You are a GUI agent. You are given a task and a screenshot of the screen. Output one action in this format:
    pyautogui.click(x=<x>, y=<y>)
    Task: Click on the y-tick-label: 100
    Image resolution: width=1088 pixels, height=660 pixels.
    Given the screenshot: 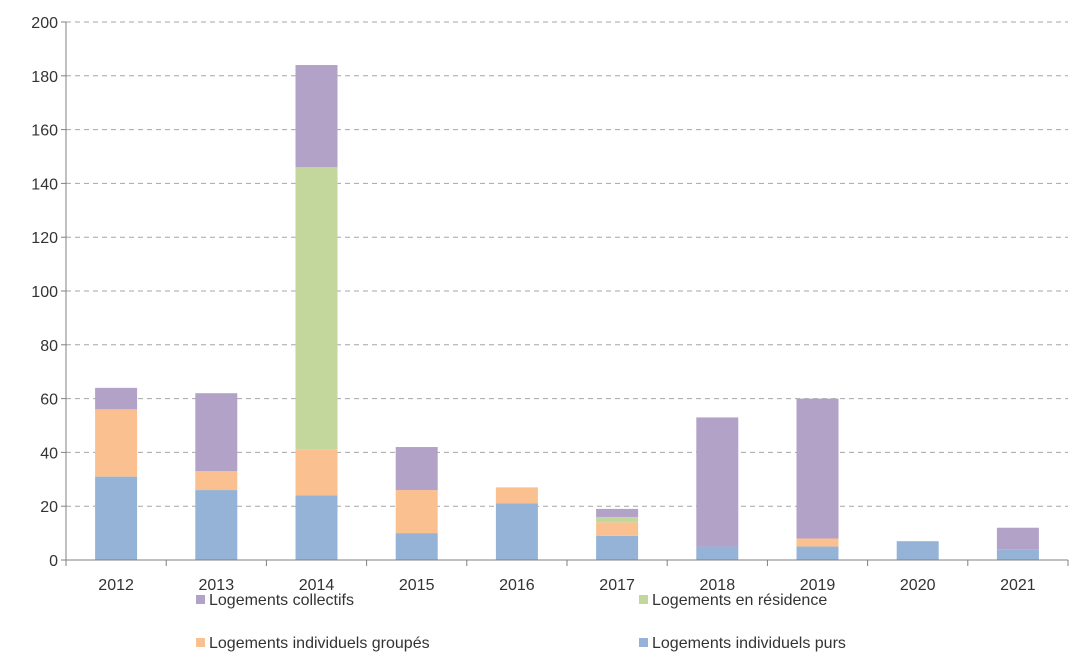 What is the action you would take?
    pyautogui.click(x=44, y=292)
    